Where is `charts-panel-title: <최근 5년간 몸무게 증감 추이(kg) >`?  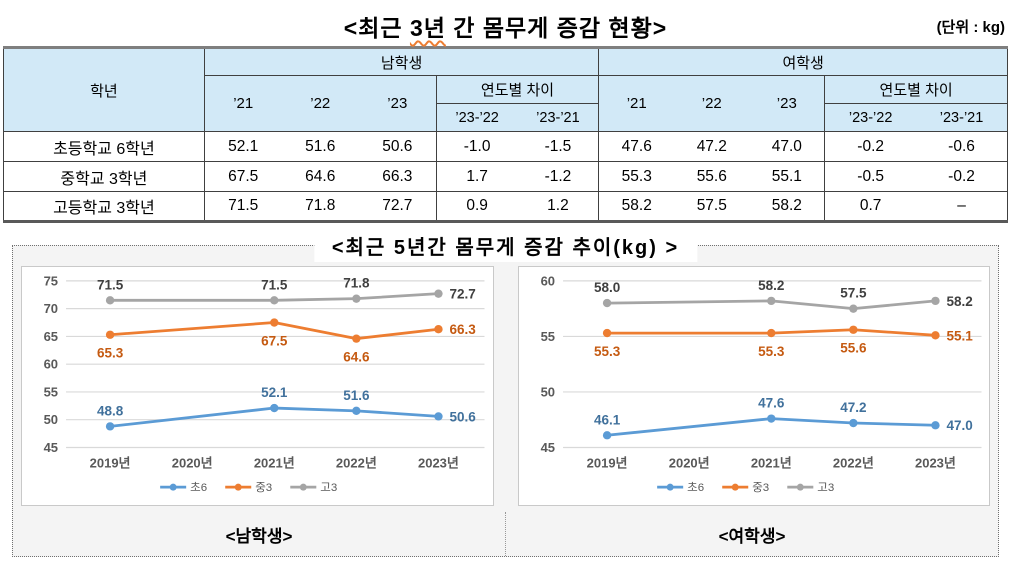 charts-panel-title: <최근 5년간 몸무게 증감 추이(kg) > is located at coordinates (505, 245).